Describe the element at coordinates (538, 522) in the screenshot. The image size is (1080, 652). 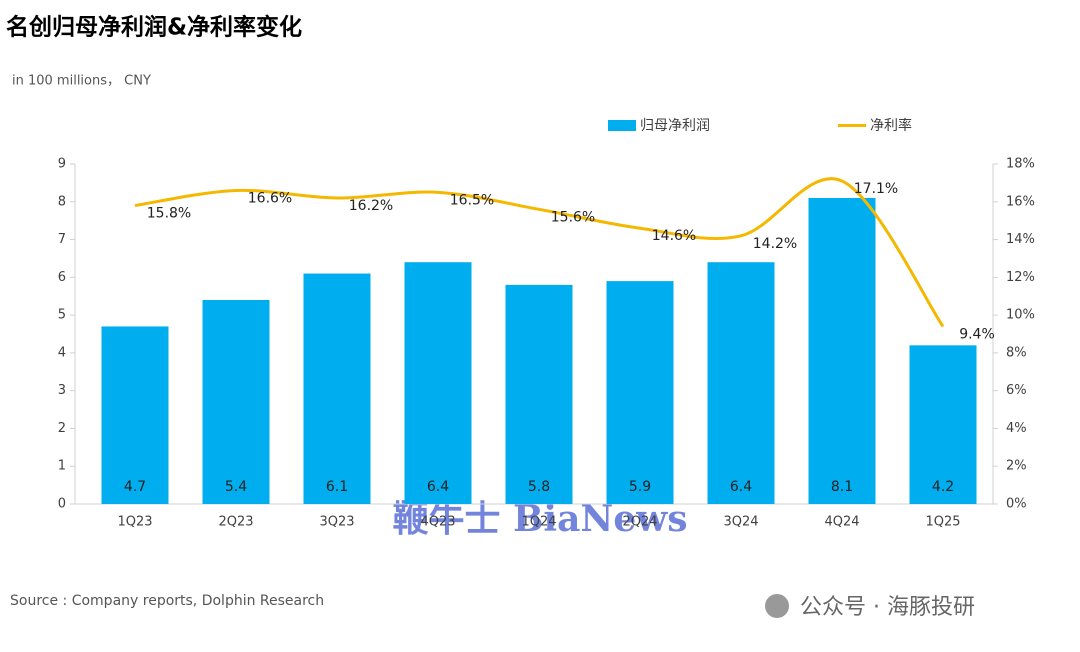
I see `x-tick-label: 1Q24` at that location.